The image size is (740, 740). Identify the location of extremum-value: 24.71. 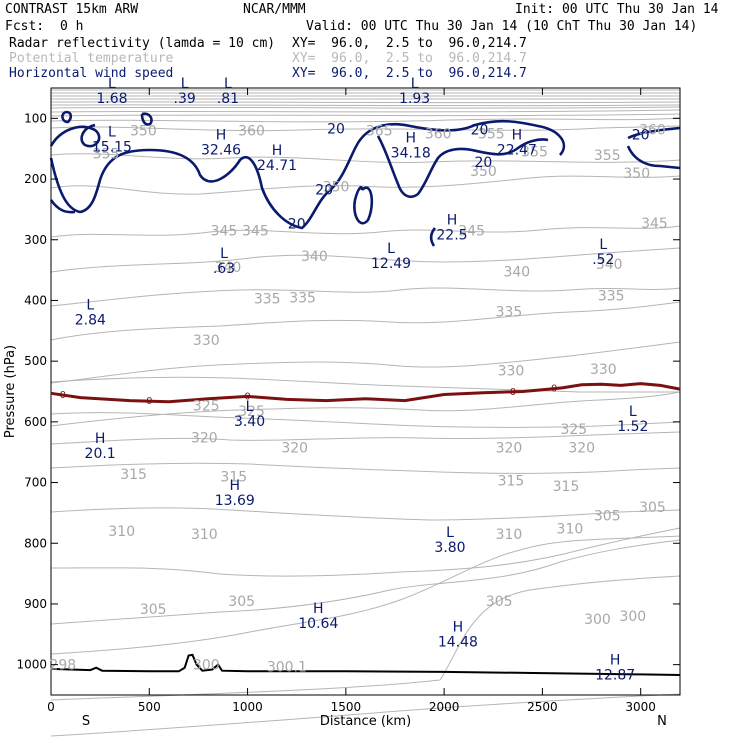
(277, 166).